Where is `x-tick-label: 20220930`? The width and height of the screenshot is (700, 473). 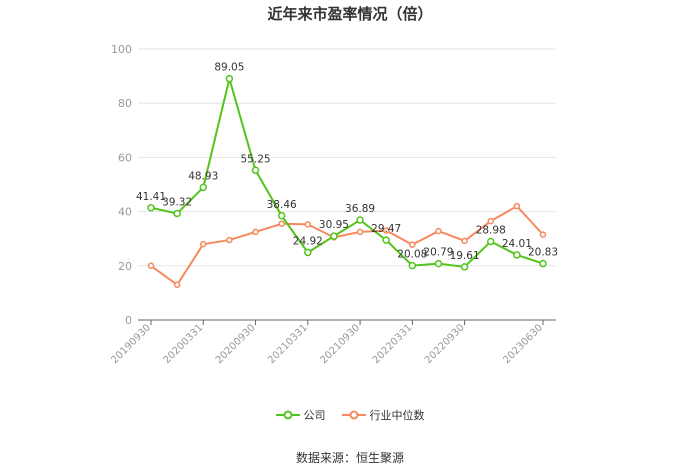 x-tick-label: 20220930 is located at coordinates (445, 344).